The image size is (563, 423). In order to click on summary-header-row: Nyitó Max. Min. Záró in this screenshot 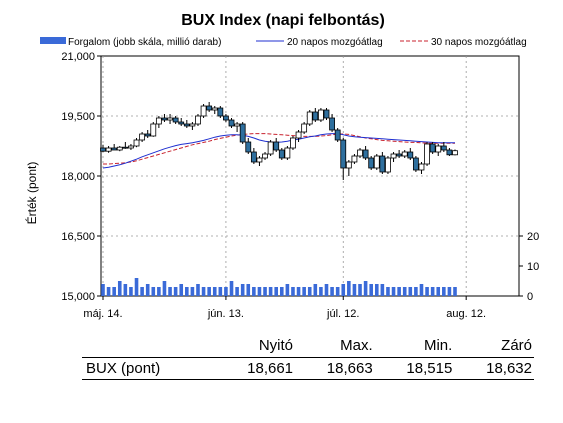, I will do `click(308, 346)`.